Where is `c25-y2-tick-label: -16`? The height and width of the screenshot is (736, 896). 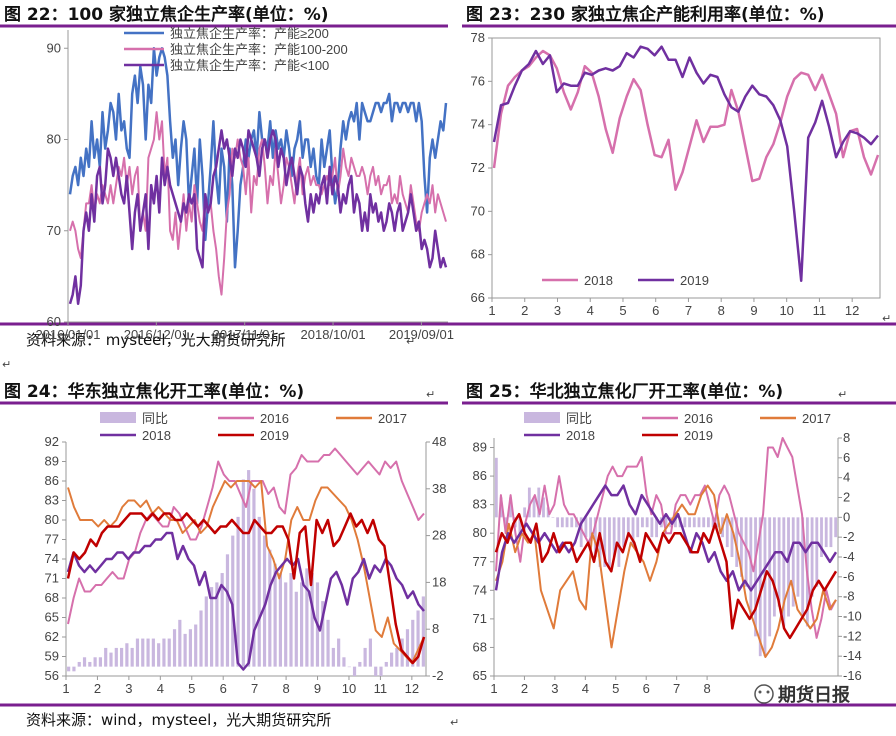 c25-y2-tick-label: -16 is located at coordinates (852, 675).